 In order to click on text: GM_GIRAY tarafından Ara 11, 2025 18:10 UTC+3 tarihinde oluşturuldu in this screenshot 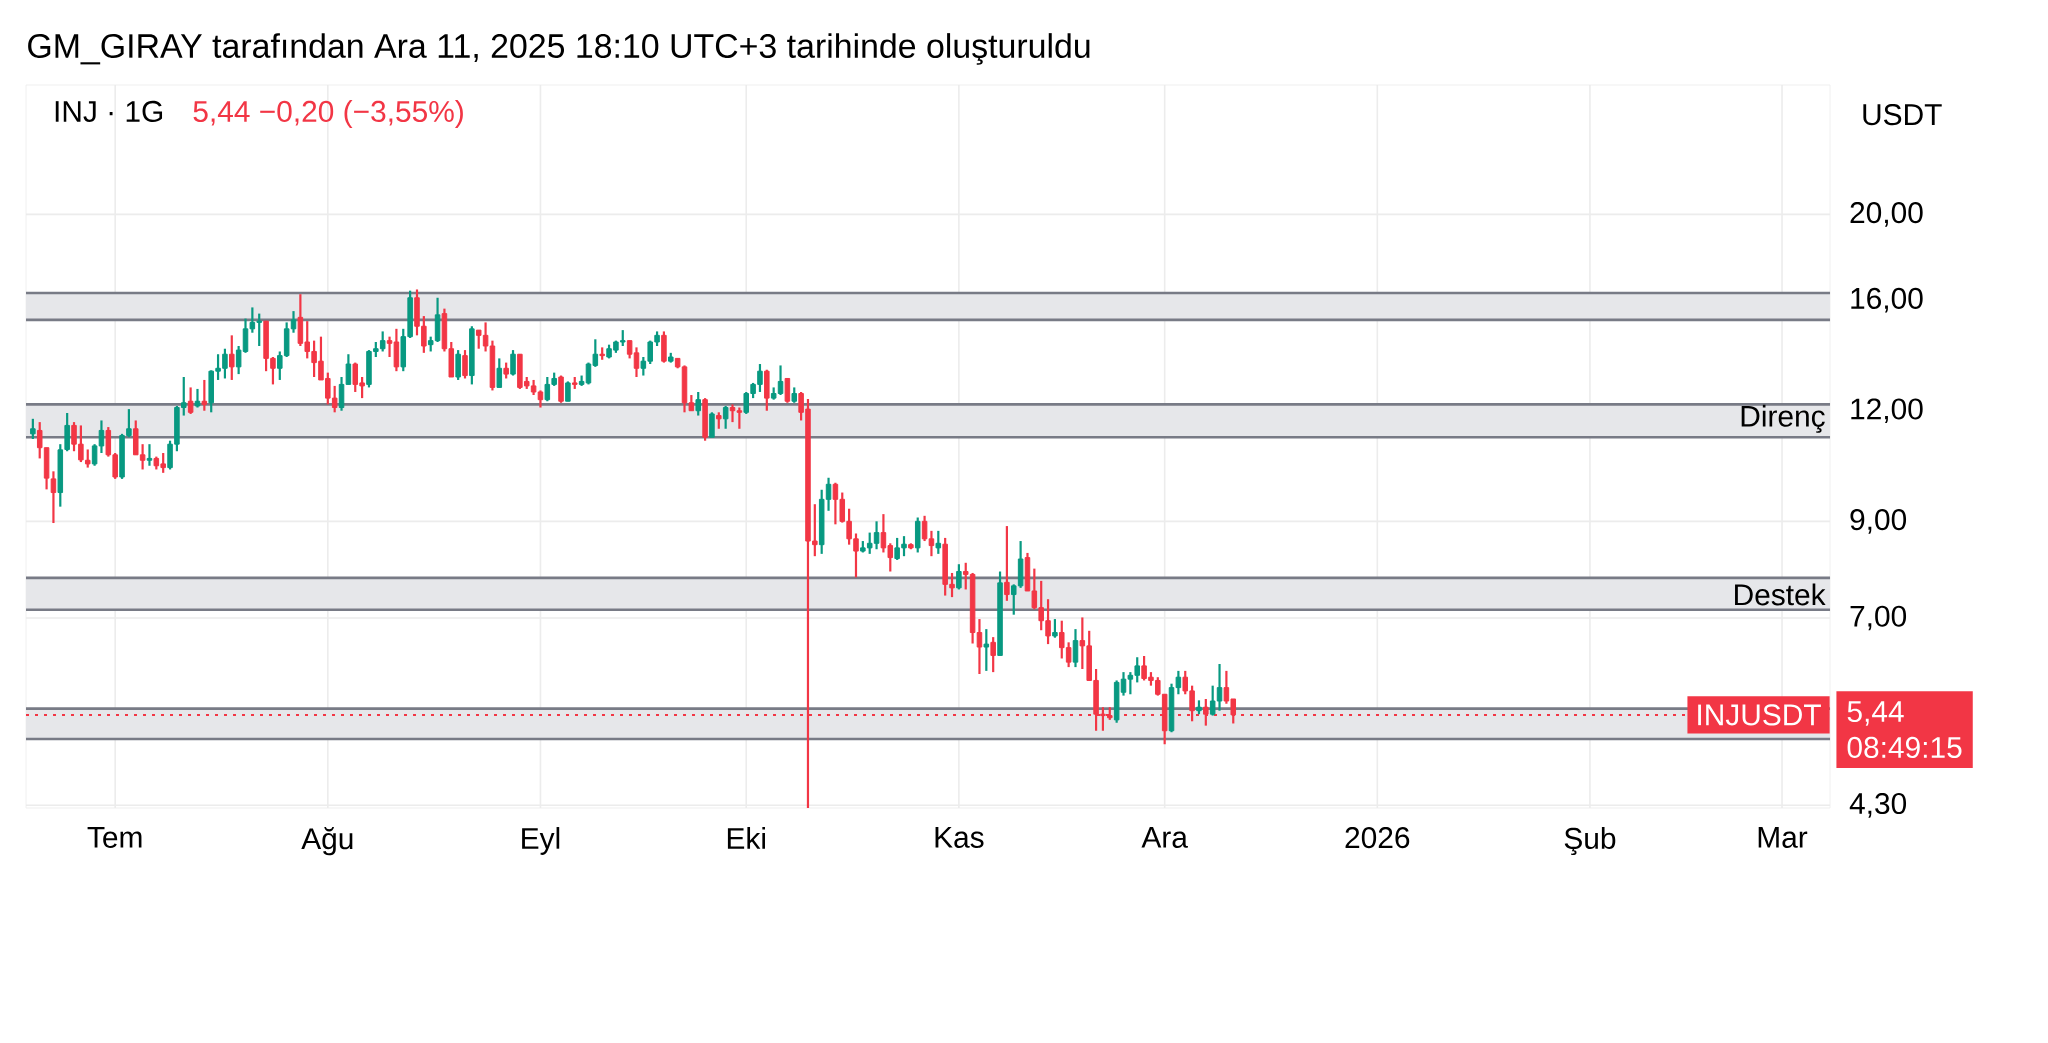, I will do `click(559, 49)`.